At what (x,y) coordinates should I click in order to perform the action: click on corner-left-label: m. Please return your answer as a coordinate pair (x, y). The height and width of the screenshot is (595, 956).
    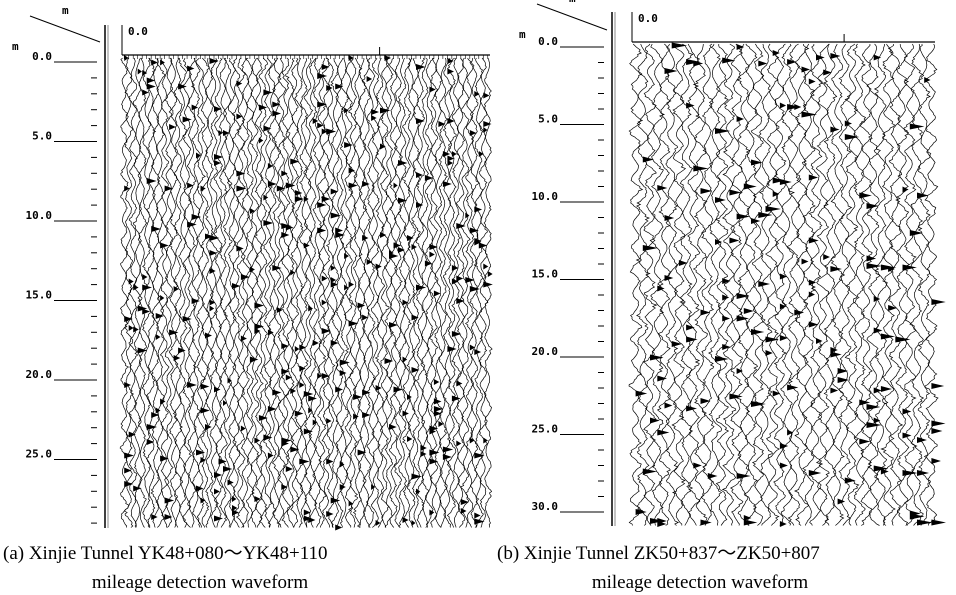
    Looking at the image, I should click on (522, 34).